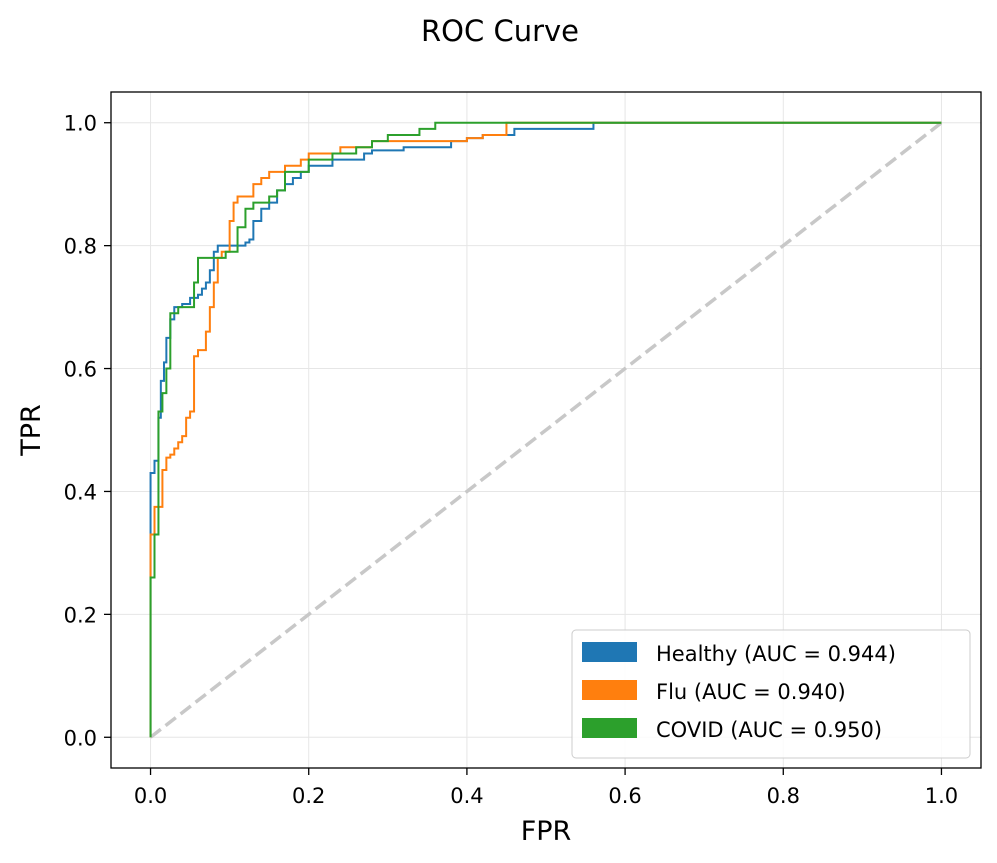  What do you see at coordinates (466, 796) in the screenshot?
I see `x-tick-label: 0.4` at bounding box center [466, 796].